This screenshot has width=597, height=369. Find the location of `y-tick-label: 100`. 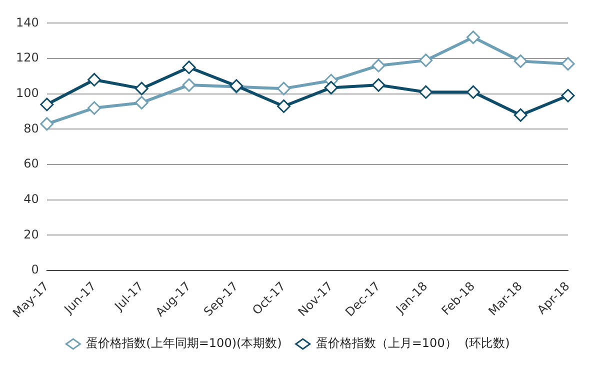

y-tick-label: 100 is located at coordinates (27, 93).